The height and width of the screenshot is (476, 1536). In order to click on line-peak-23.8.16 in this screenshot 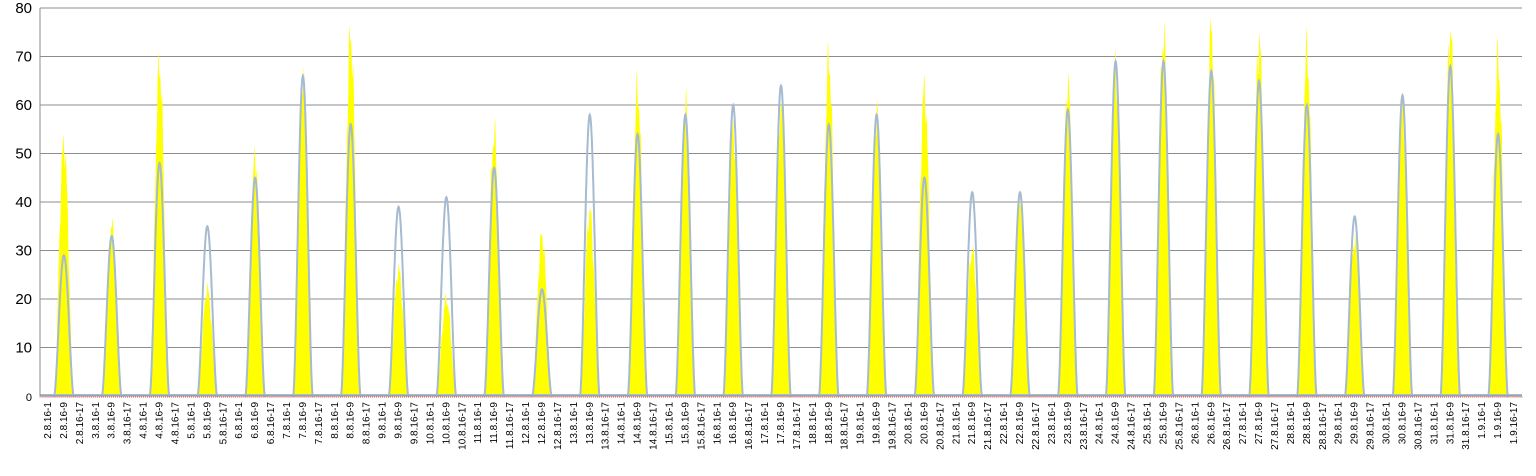, I will do `click(1068, 252)`.